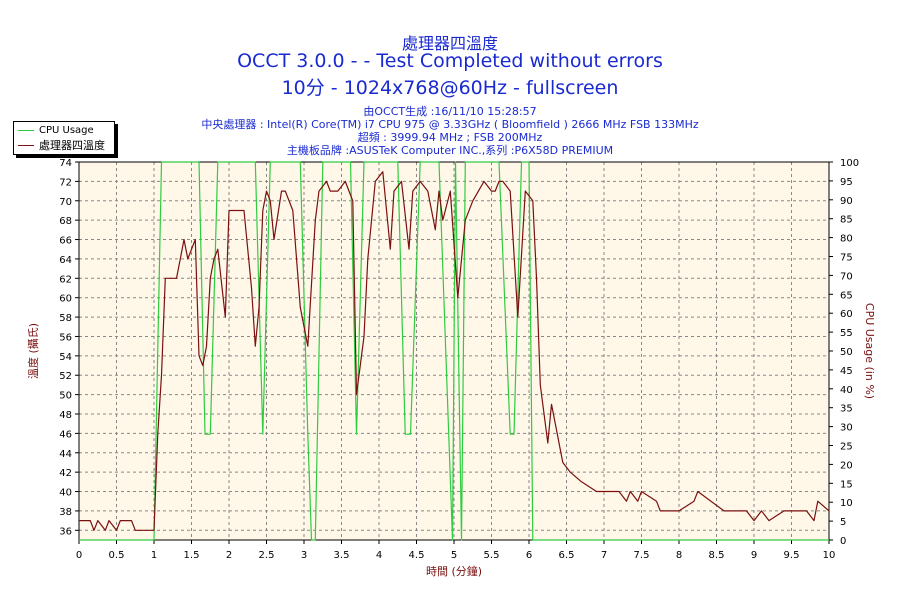 This screenshot has height=600, width=900. I want to click on legend-swatch-cpu-usage, so click(26, 130).